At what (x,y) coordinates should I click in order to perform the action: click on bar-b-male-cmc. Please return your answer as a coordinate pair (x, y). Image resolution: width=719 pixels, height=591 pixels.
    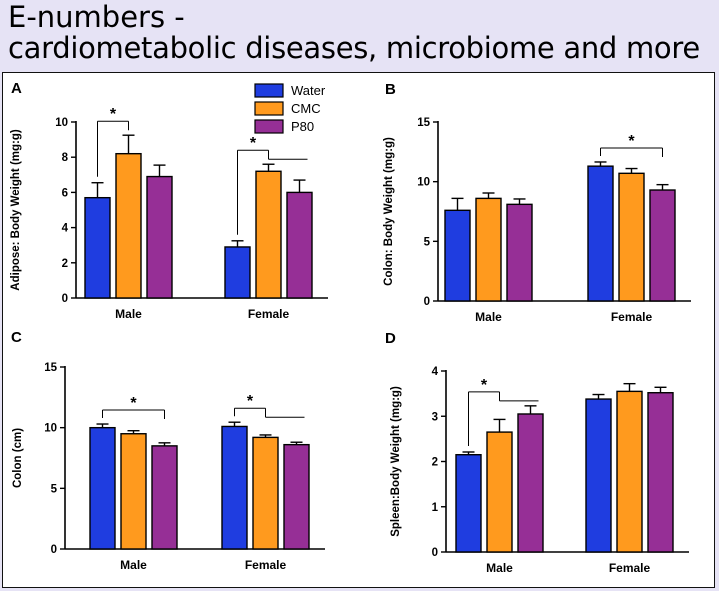
    Looking at the image, I should click on (488, 249).